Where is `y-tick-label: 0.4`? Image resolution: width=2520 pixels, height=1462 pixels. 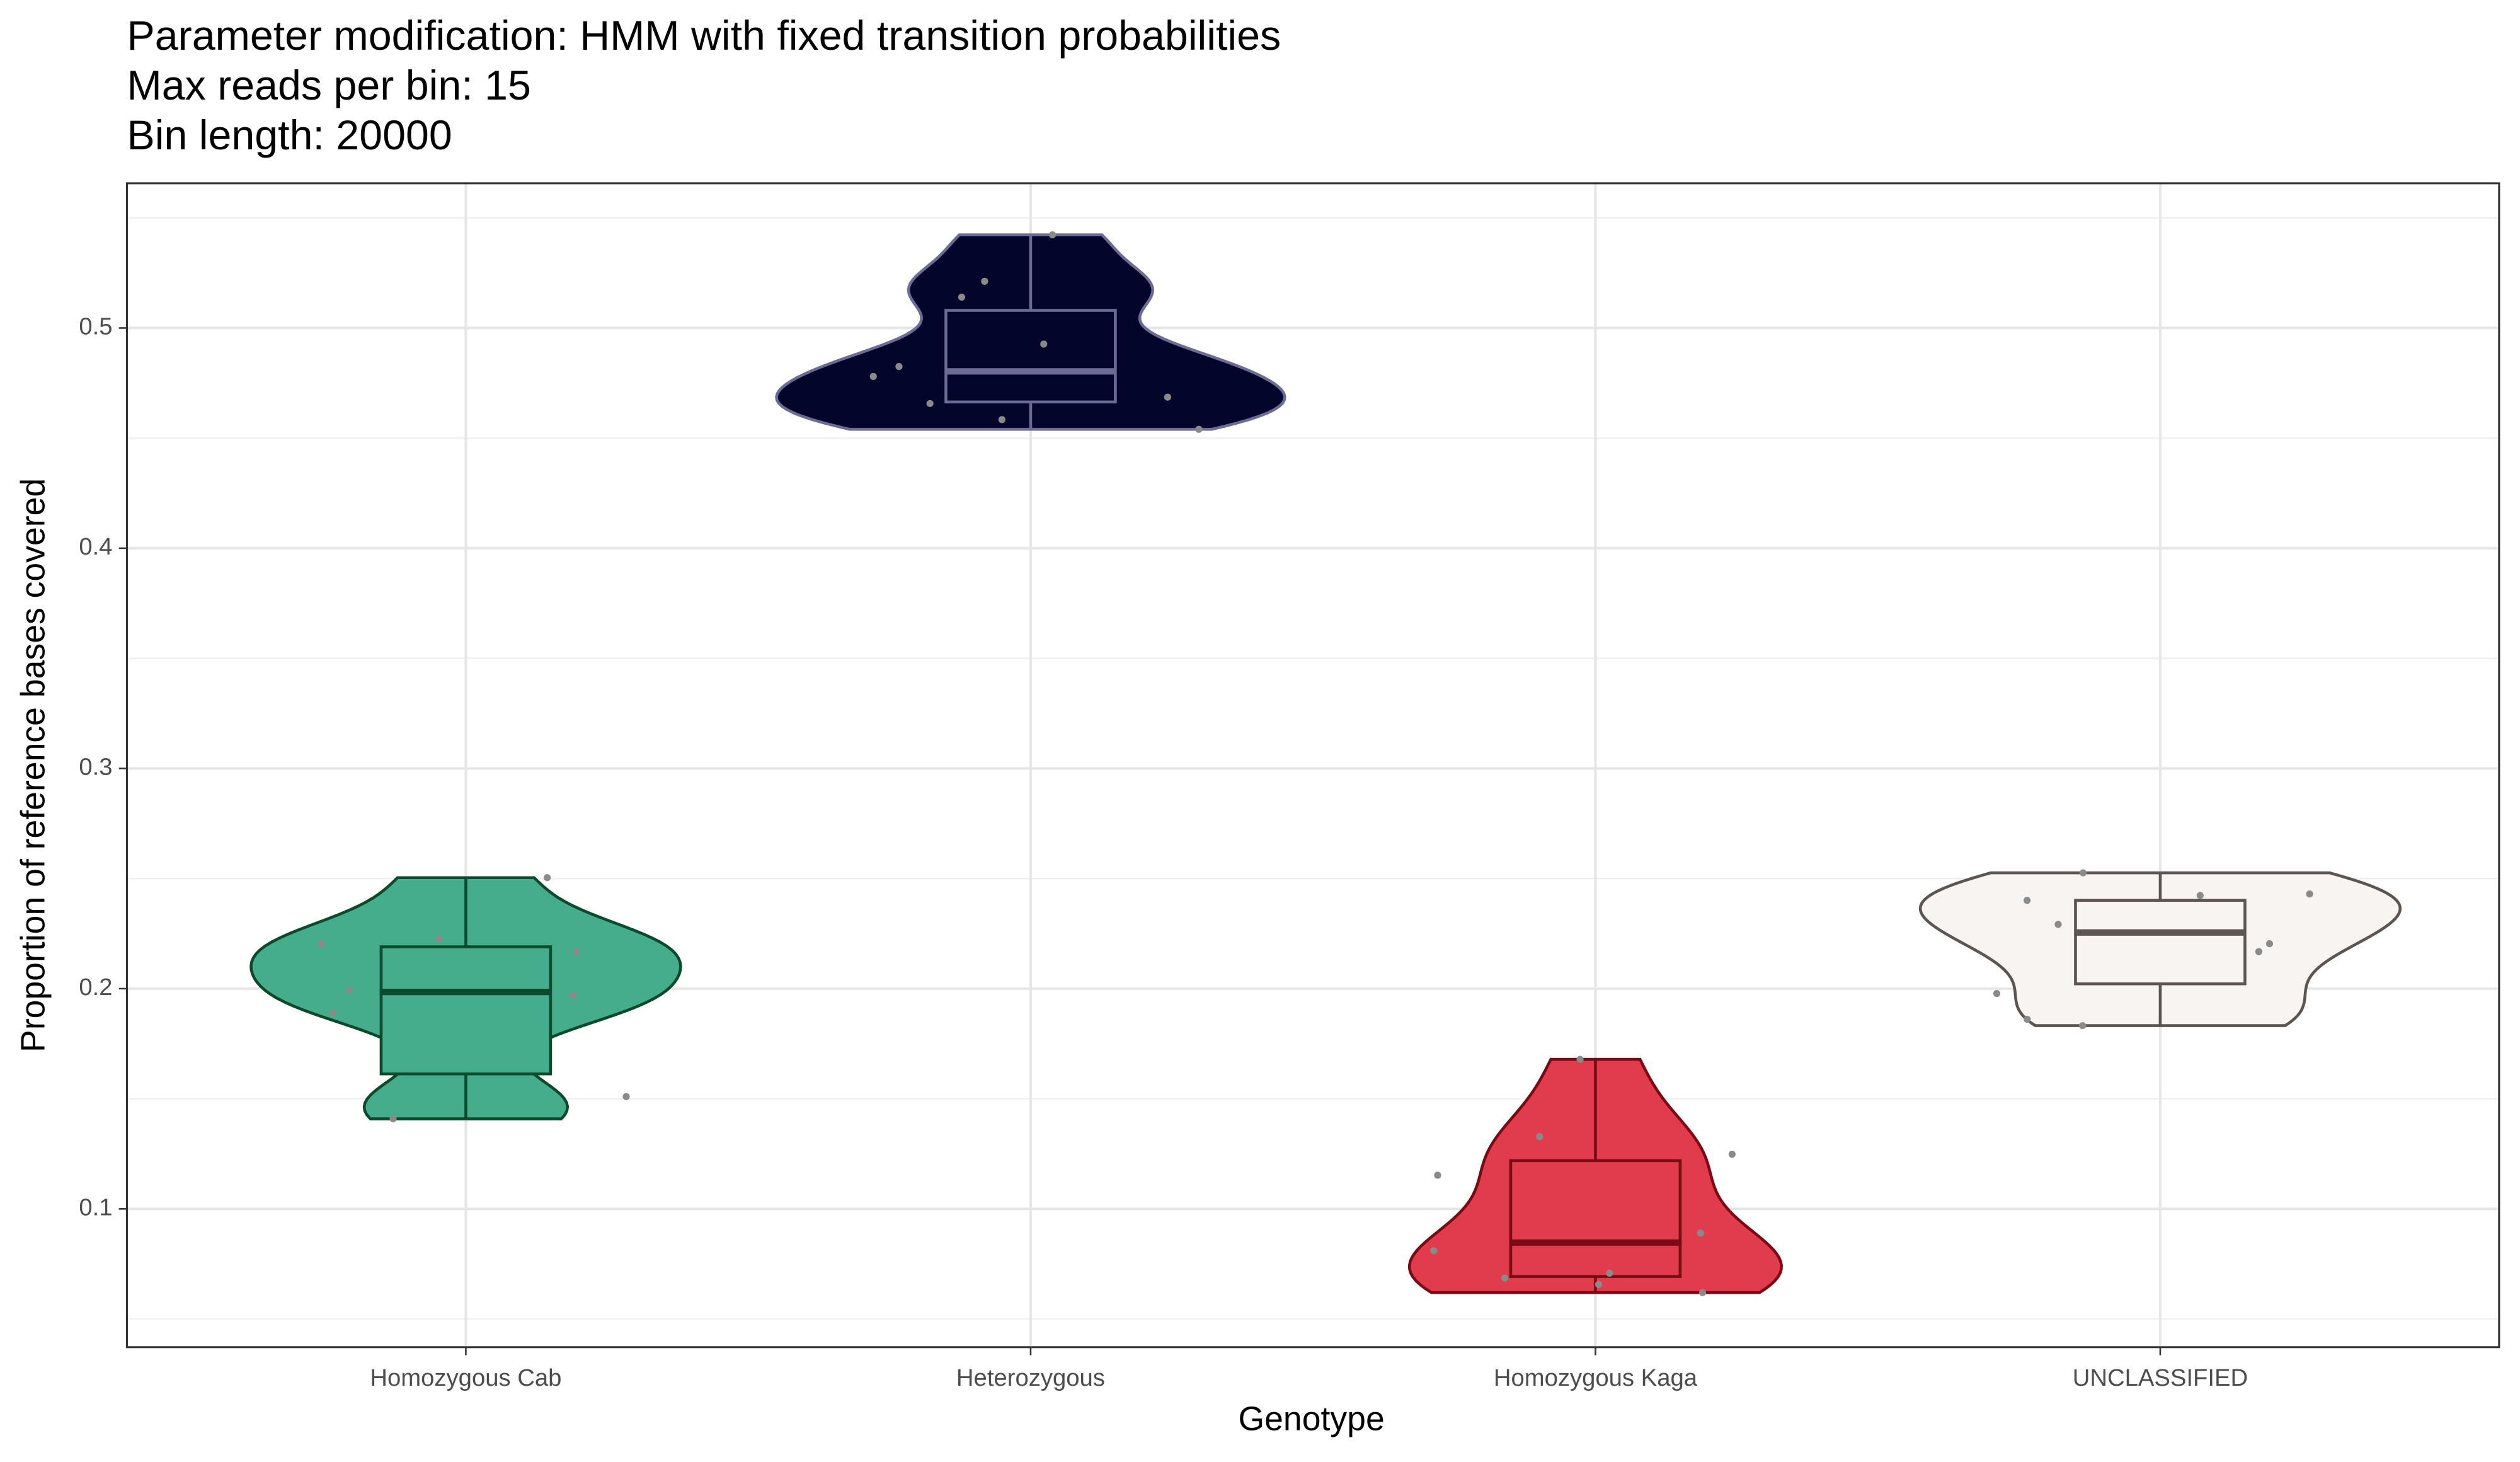 y-tick-label: 0.4 is located at coordinates (95, 546).